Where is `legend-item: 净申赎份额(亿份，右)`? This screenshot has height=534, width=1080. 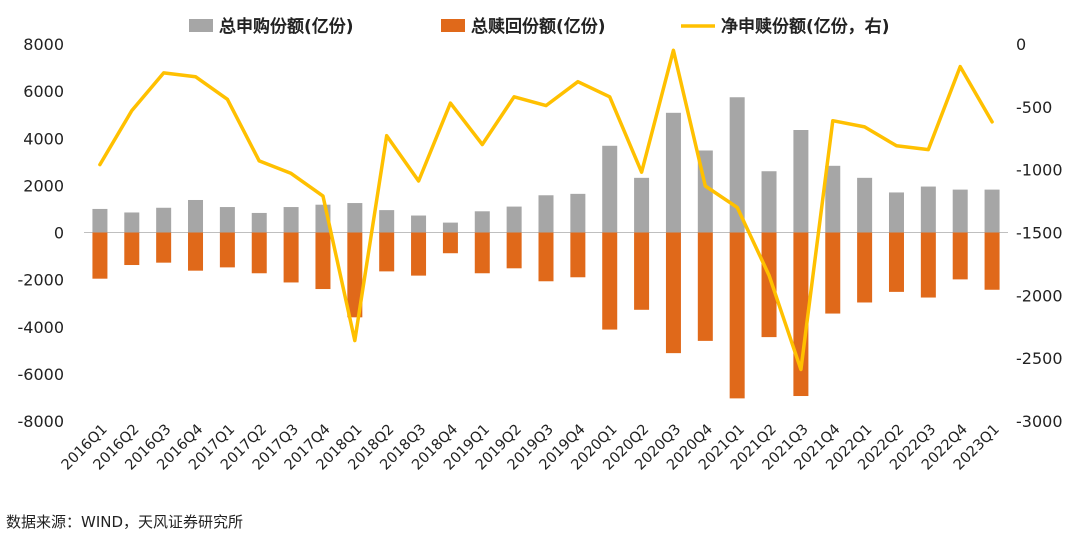 legend-item: 净申赎份额(亿份，右) is located at coordinates (785, 26).